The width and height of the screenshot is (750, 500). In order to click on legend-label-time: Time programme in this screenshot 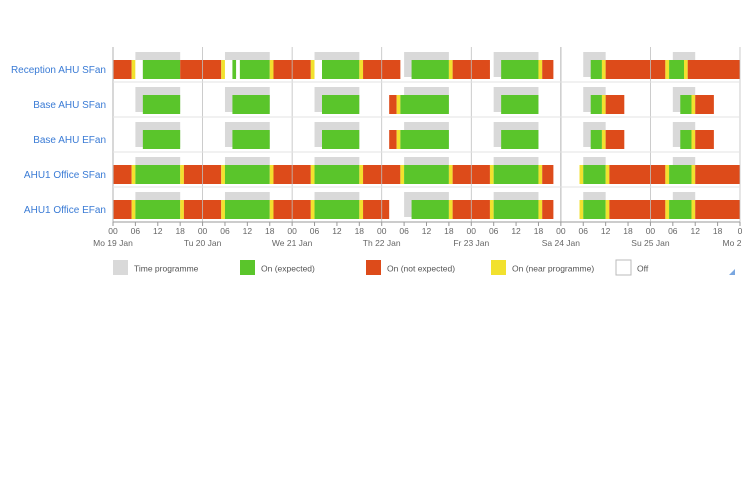, I will do `click(166, 269)`.